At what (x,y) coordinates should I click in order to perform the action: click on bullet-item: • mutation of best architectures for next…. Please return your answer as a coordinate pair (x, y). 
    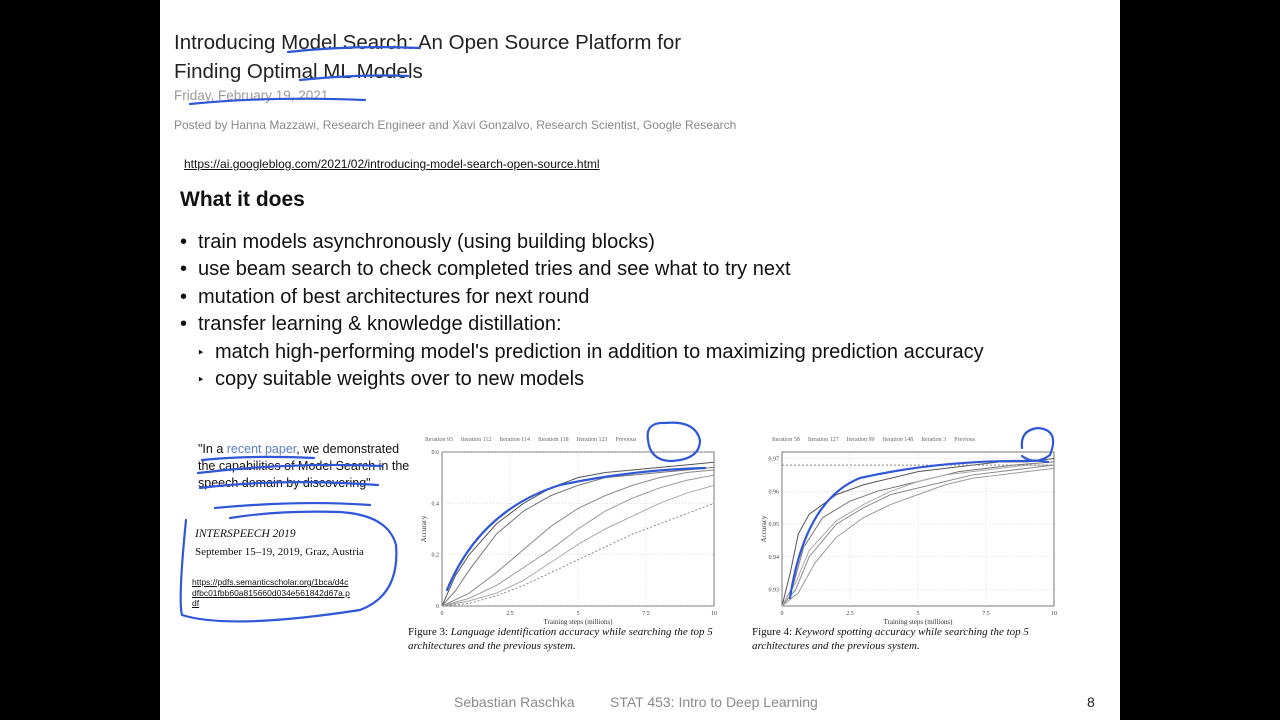
    Looking at the image, I should click on (650, 297).